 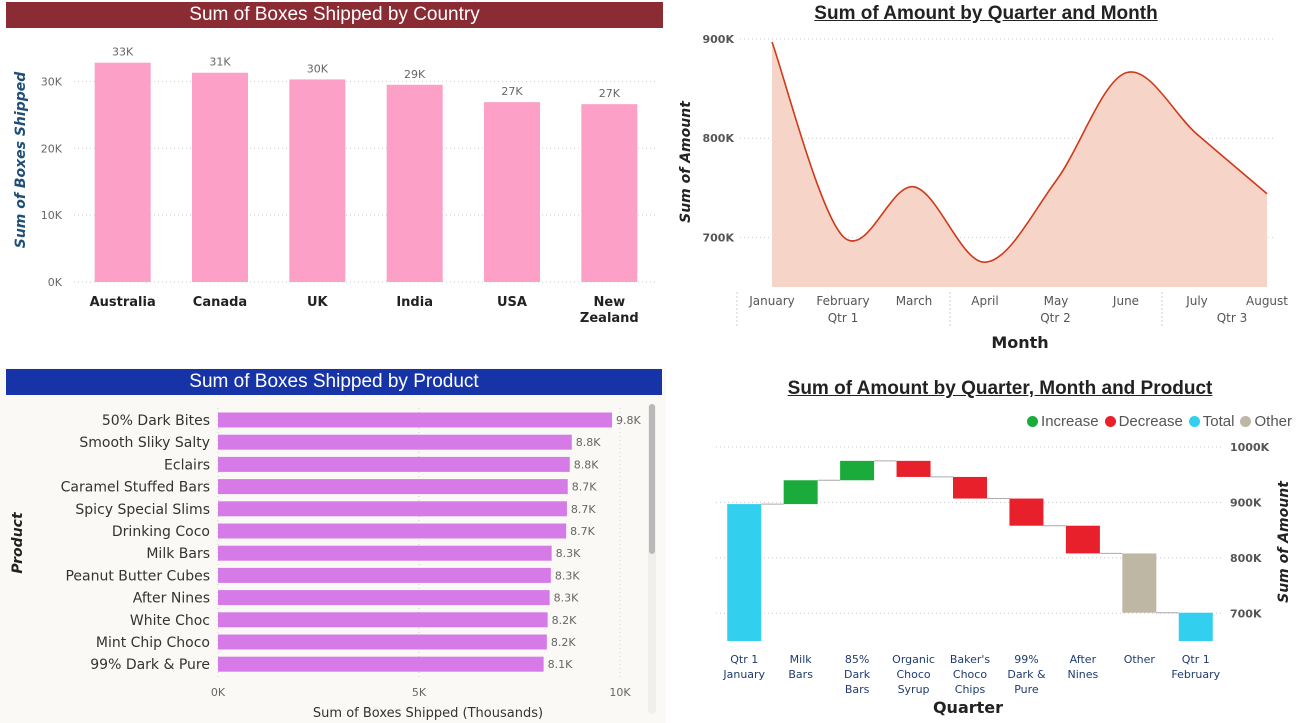 What do you see at coordinates (135, 488) in the screenshot?
I see `y-tick-label: Caramel Stuffed Bars` at bounding box center [135, 488].